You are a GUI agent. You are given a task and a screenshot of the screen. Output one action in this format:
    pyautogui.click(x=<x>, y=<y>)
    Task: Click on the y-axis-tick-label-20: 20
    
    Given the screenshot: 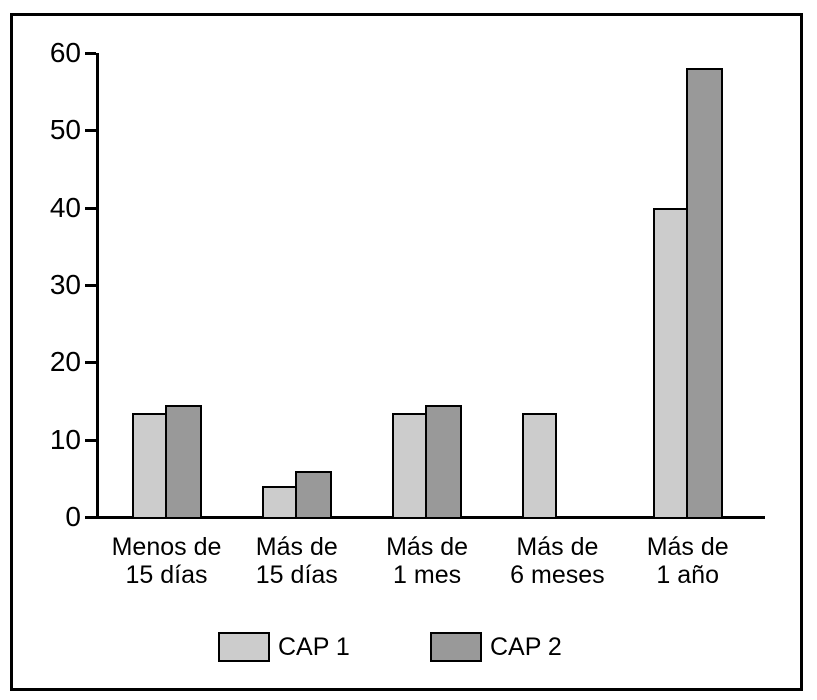 What is the action you would take?
    pyautogui.click(x=65, y=362)
    